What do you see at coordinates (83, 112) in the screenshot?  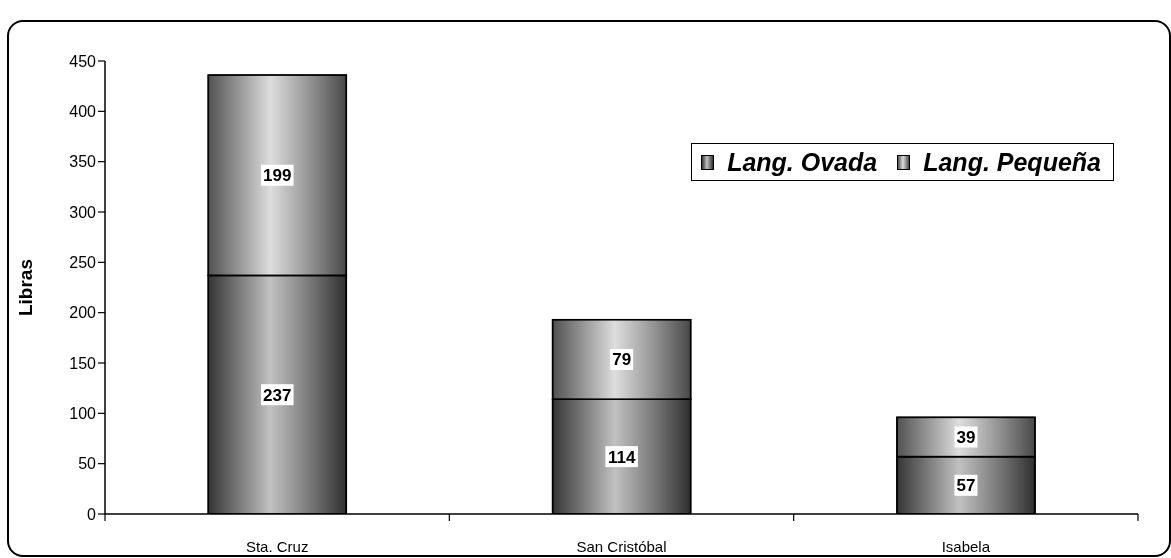 I see `y-tick-label: 400` at bounding box center [83, 112].